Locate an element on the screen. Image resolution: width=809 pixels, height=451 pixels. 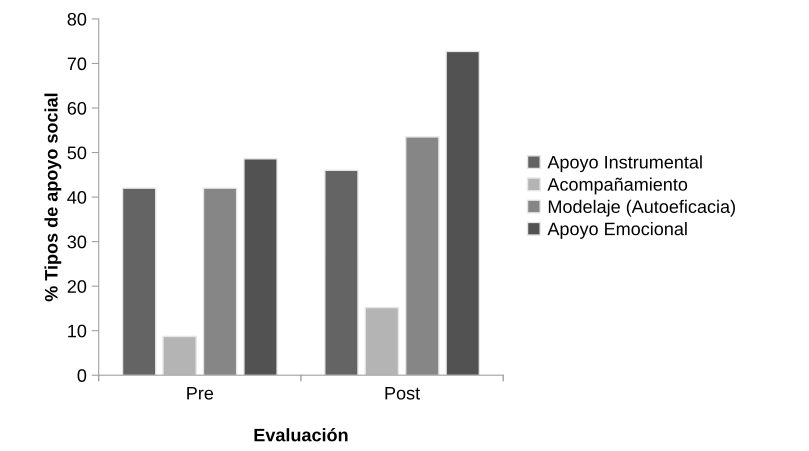
y-tick-label: 40 is located at coordinates (76, 197).